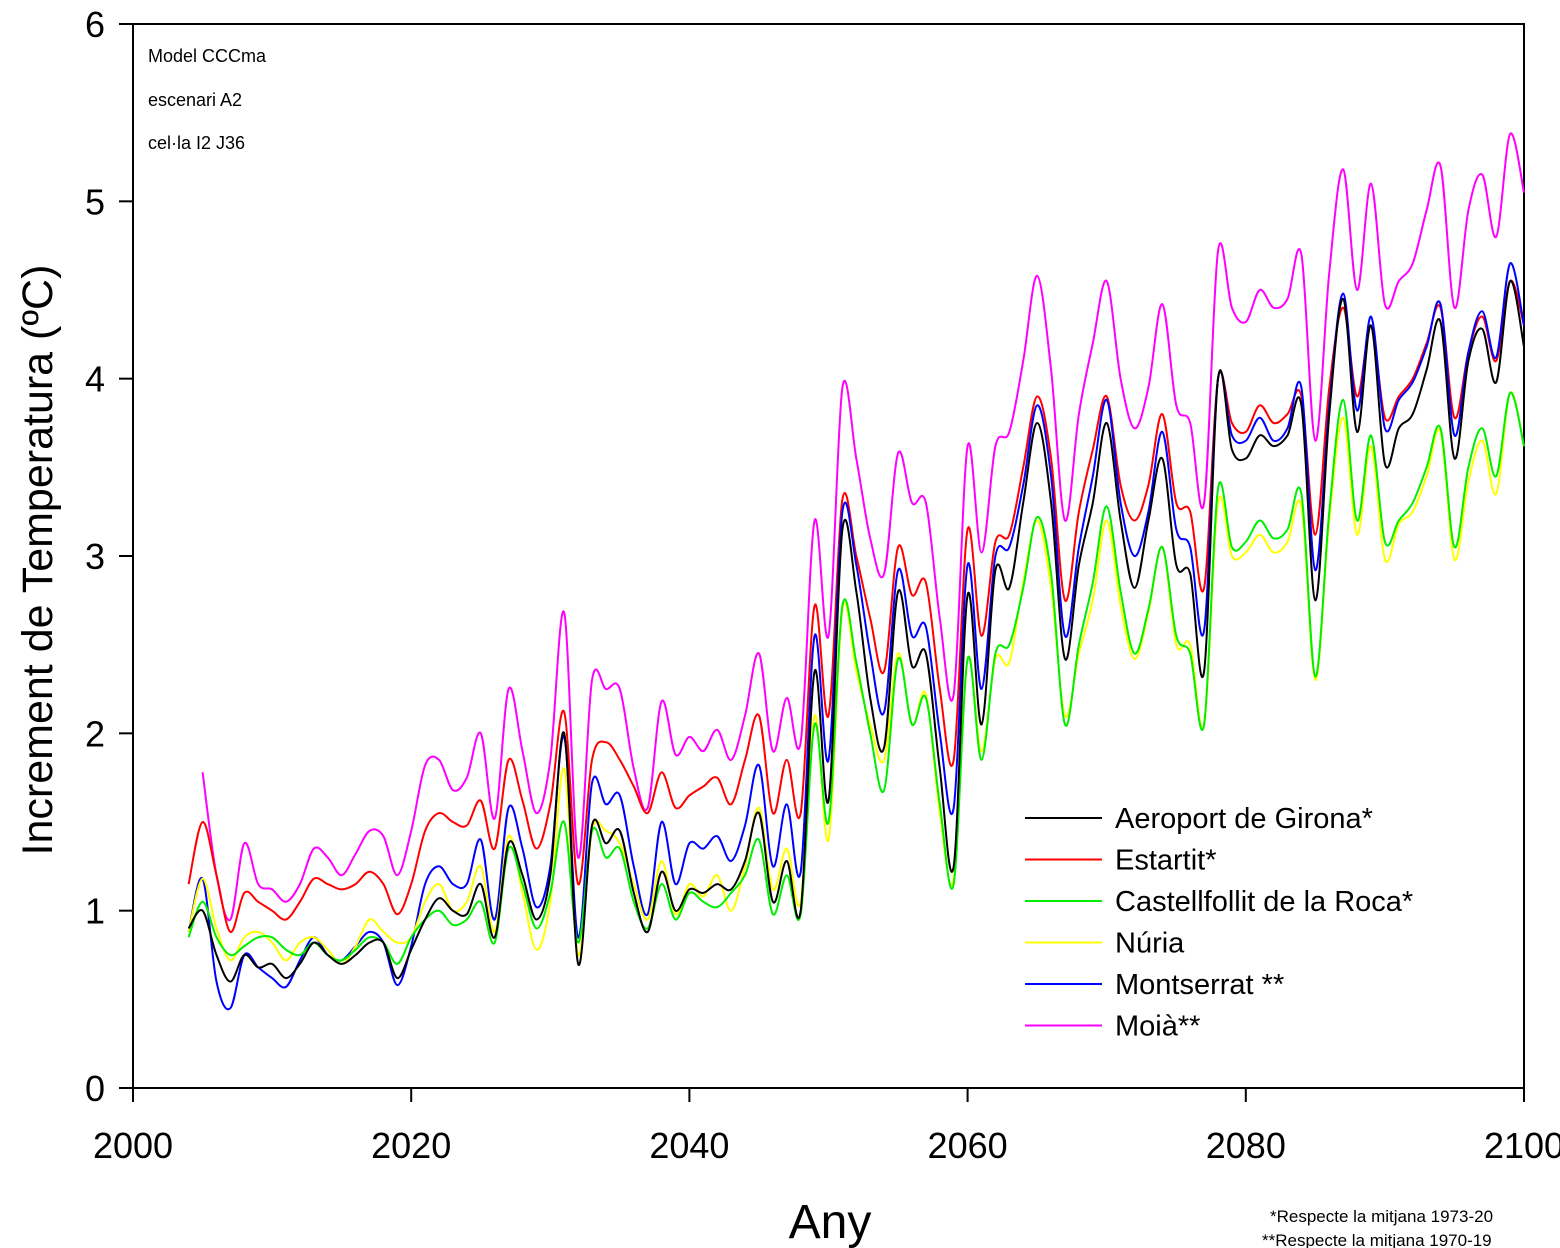 The width and height of the screenshot is (1560, 1248). What do you see at coordinates (1157, 1027) in the screenshot?
I see `legend-label-moi: Moià**` at bounding box center [1157, 1027].